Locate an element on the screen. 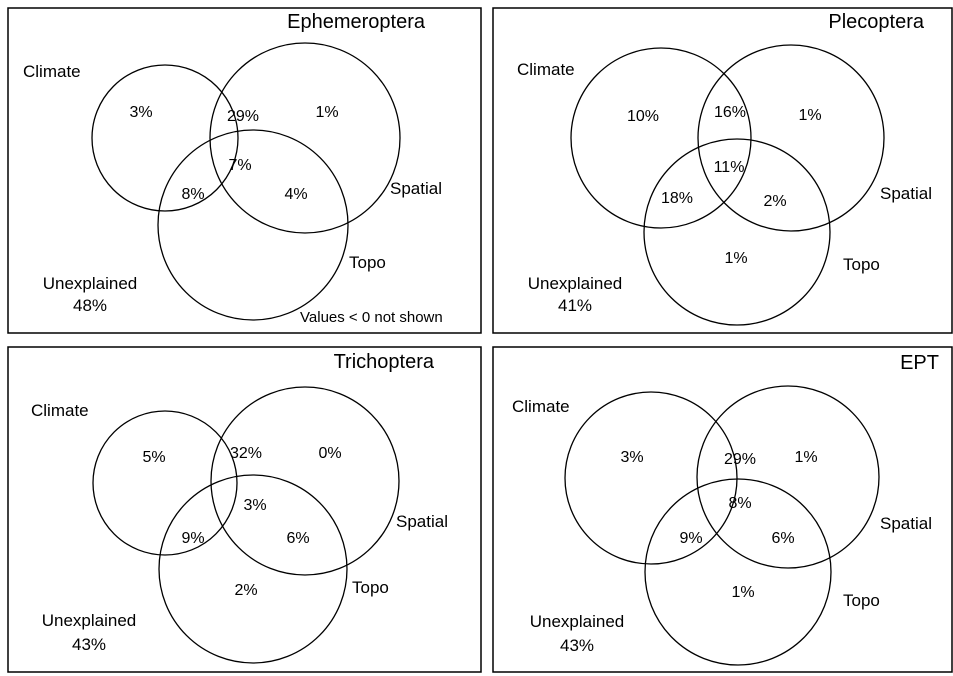 The image size is (953, 676). panel-title: Trichoptera is located at coordinates (384, 362).